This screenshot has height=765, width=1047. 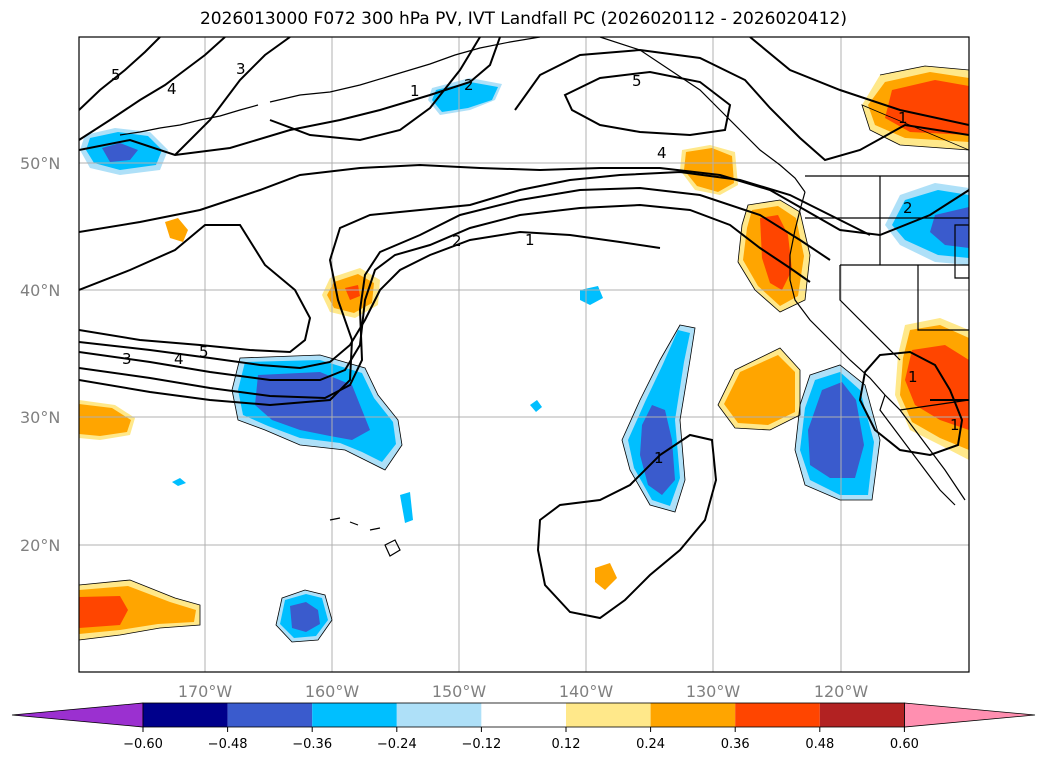 I want to click on contour-label-4-gulf: 4, so click(x=662, y=153).